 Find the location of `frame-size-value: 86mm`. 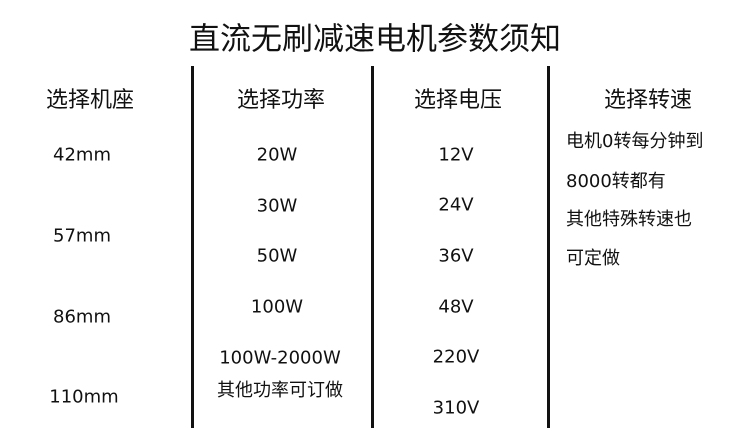

frame-size-value: 86mm is located at coordinates (82, 317).